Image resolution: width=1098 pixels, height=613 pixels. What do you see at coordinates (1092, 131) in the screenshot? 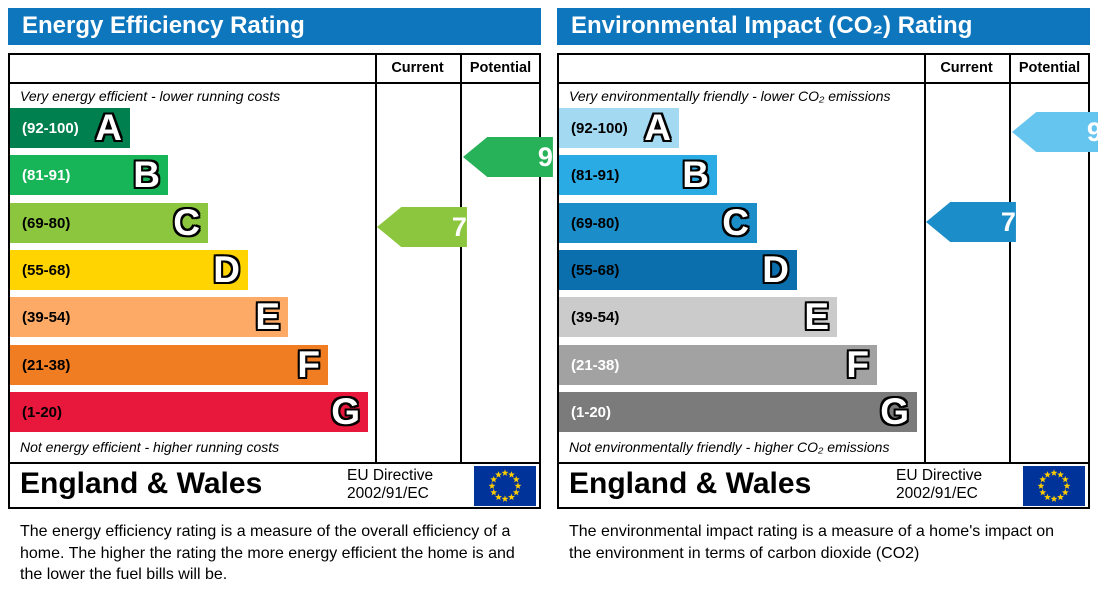
I see `potential-rating-value: 92` at bounding box center [1092, 131].